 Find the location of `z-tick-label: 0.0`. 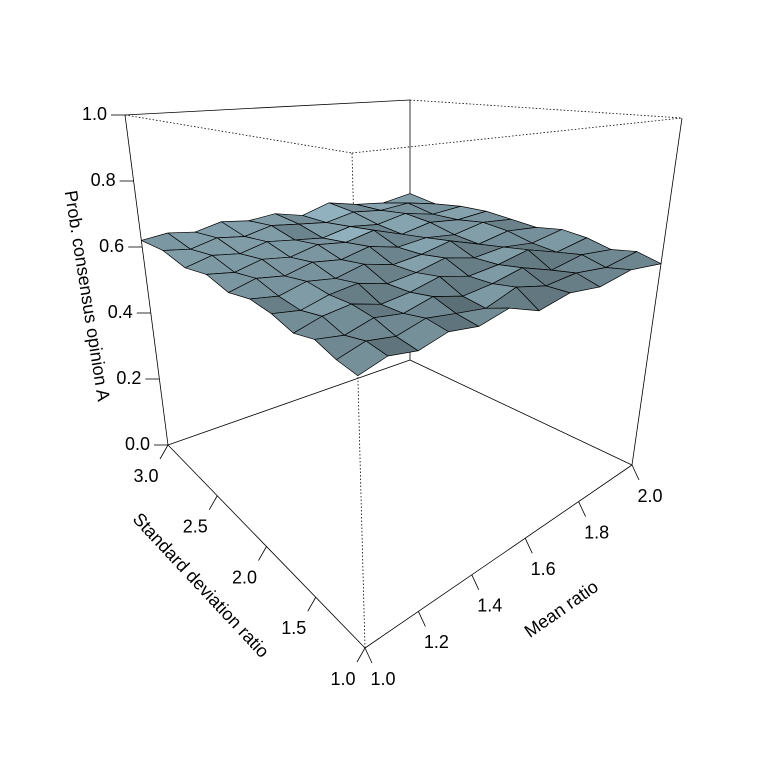

z-tick-label: 0.0 is located at coordinates (137, 444).